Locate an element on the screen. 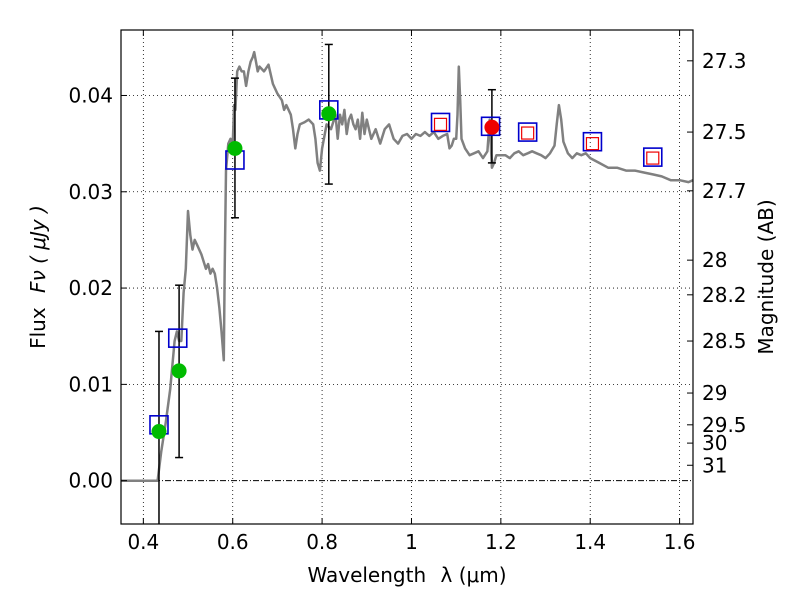  y-tick-label: 0.02 is located at coordinates (90, 288).